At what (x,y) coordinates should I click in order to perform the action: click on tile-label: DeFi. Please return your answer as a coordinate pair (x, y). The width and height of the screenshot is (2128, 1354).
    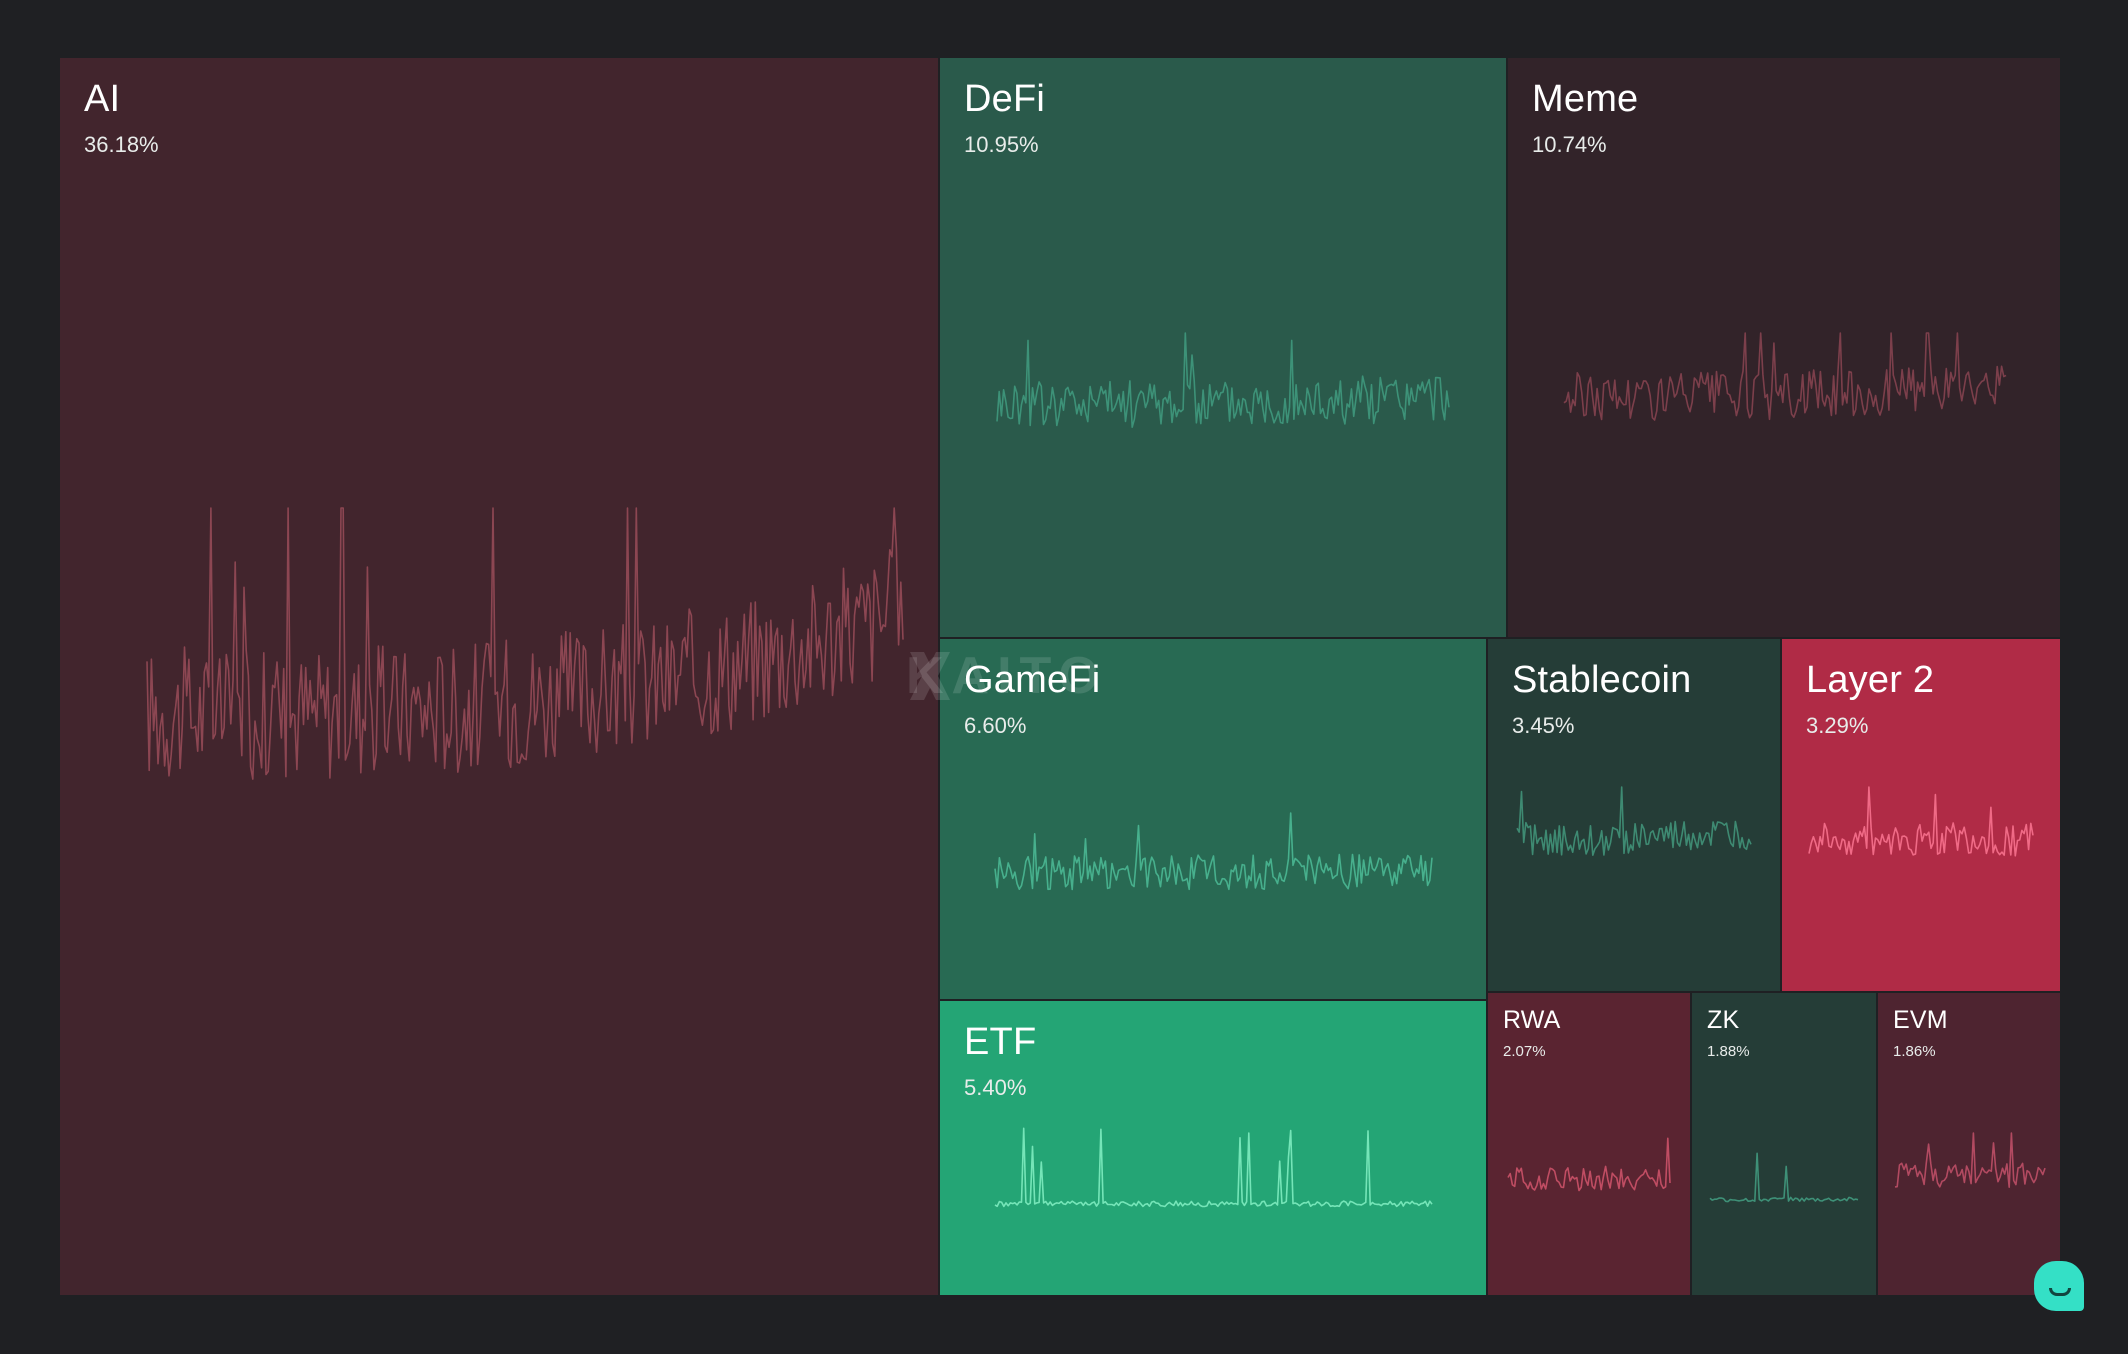
    Looking at the image, I should click on (1005, 99).